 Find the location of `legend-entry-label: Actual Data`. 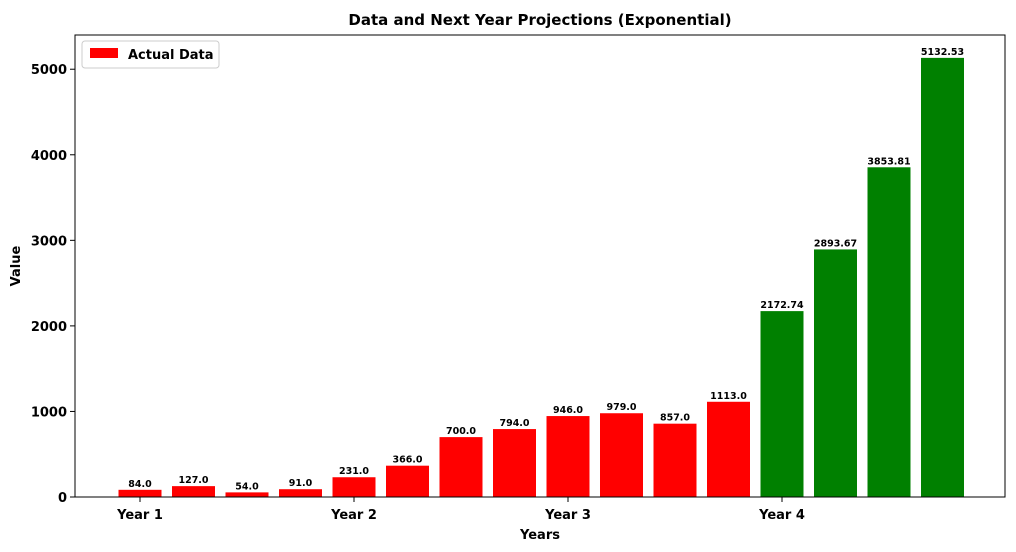

legend-entry-label: Actual Data is located at coordinates (171, 55).